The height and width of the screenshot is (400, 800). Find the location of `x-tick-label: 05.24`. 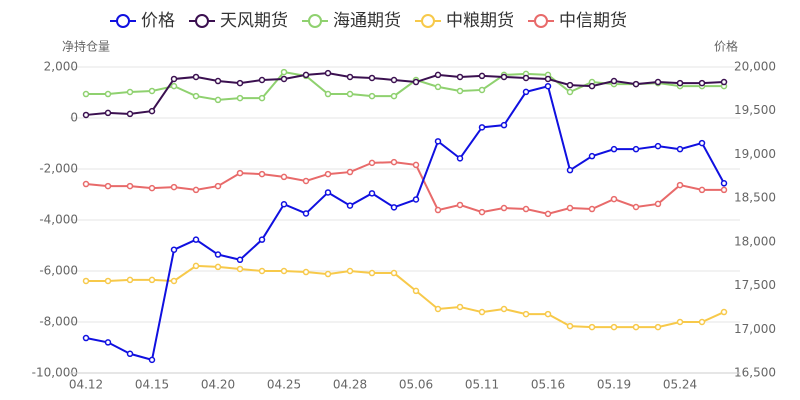

x-tick-label: 05.24 is located at coordinates (680, 385).